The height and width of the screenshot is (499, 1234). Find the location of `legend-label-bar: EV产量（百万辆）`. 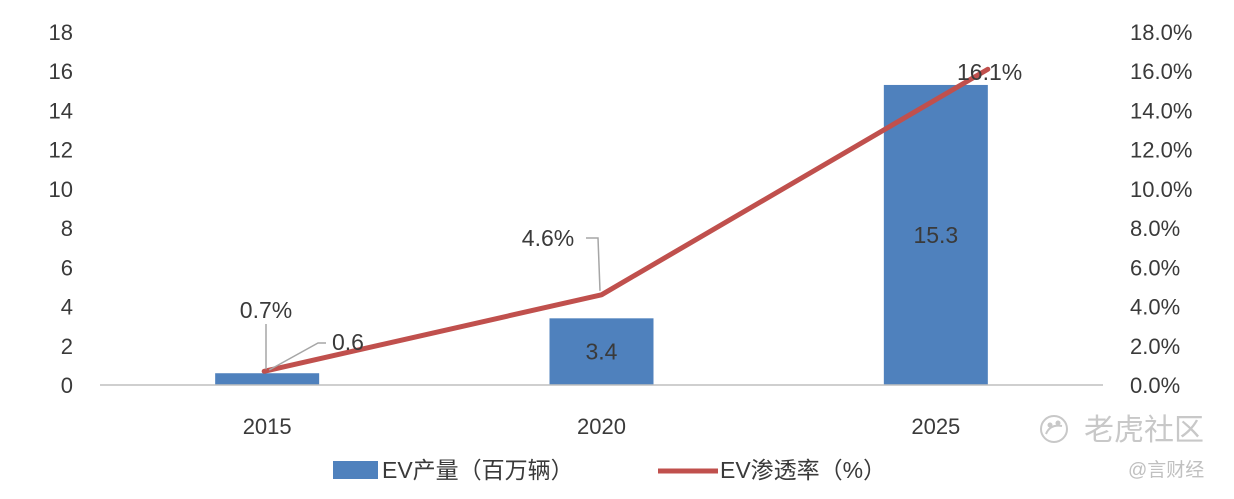

legend-label-bar: EV产量（百万辆） is located at coordinates (478, 470).